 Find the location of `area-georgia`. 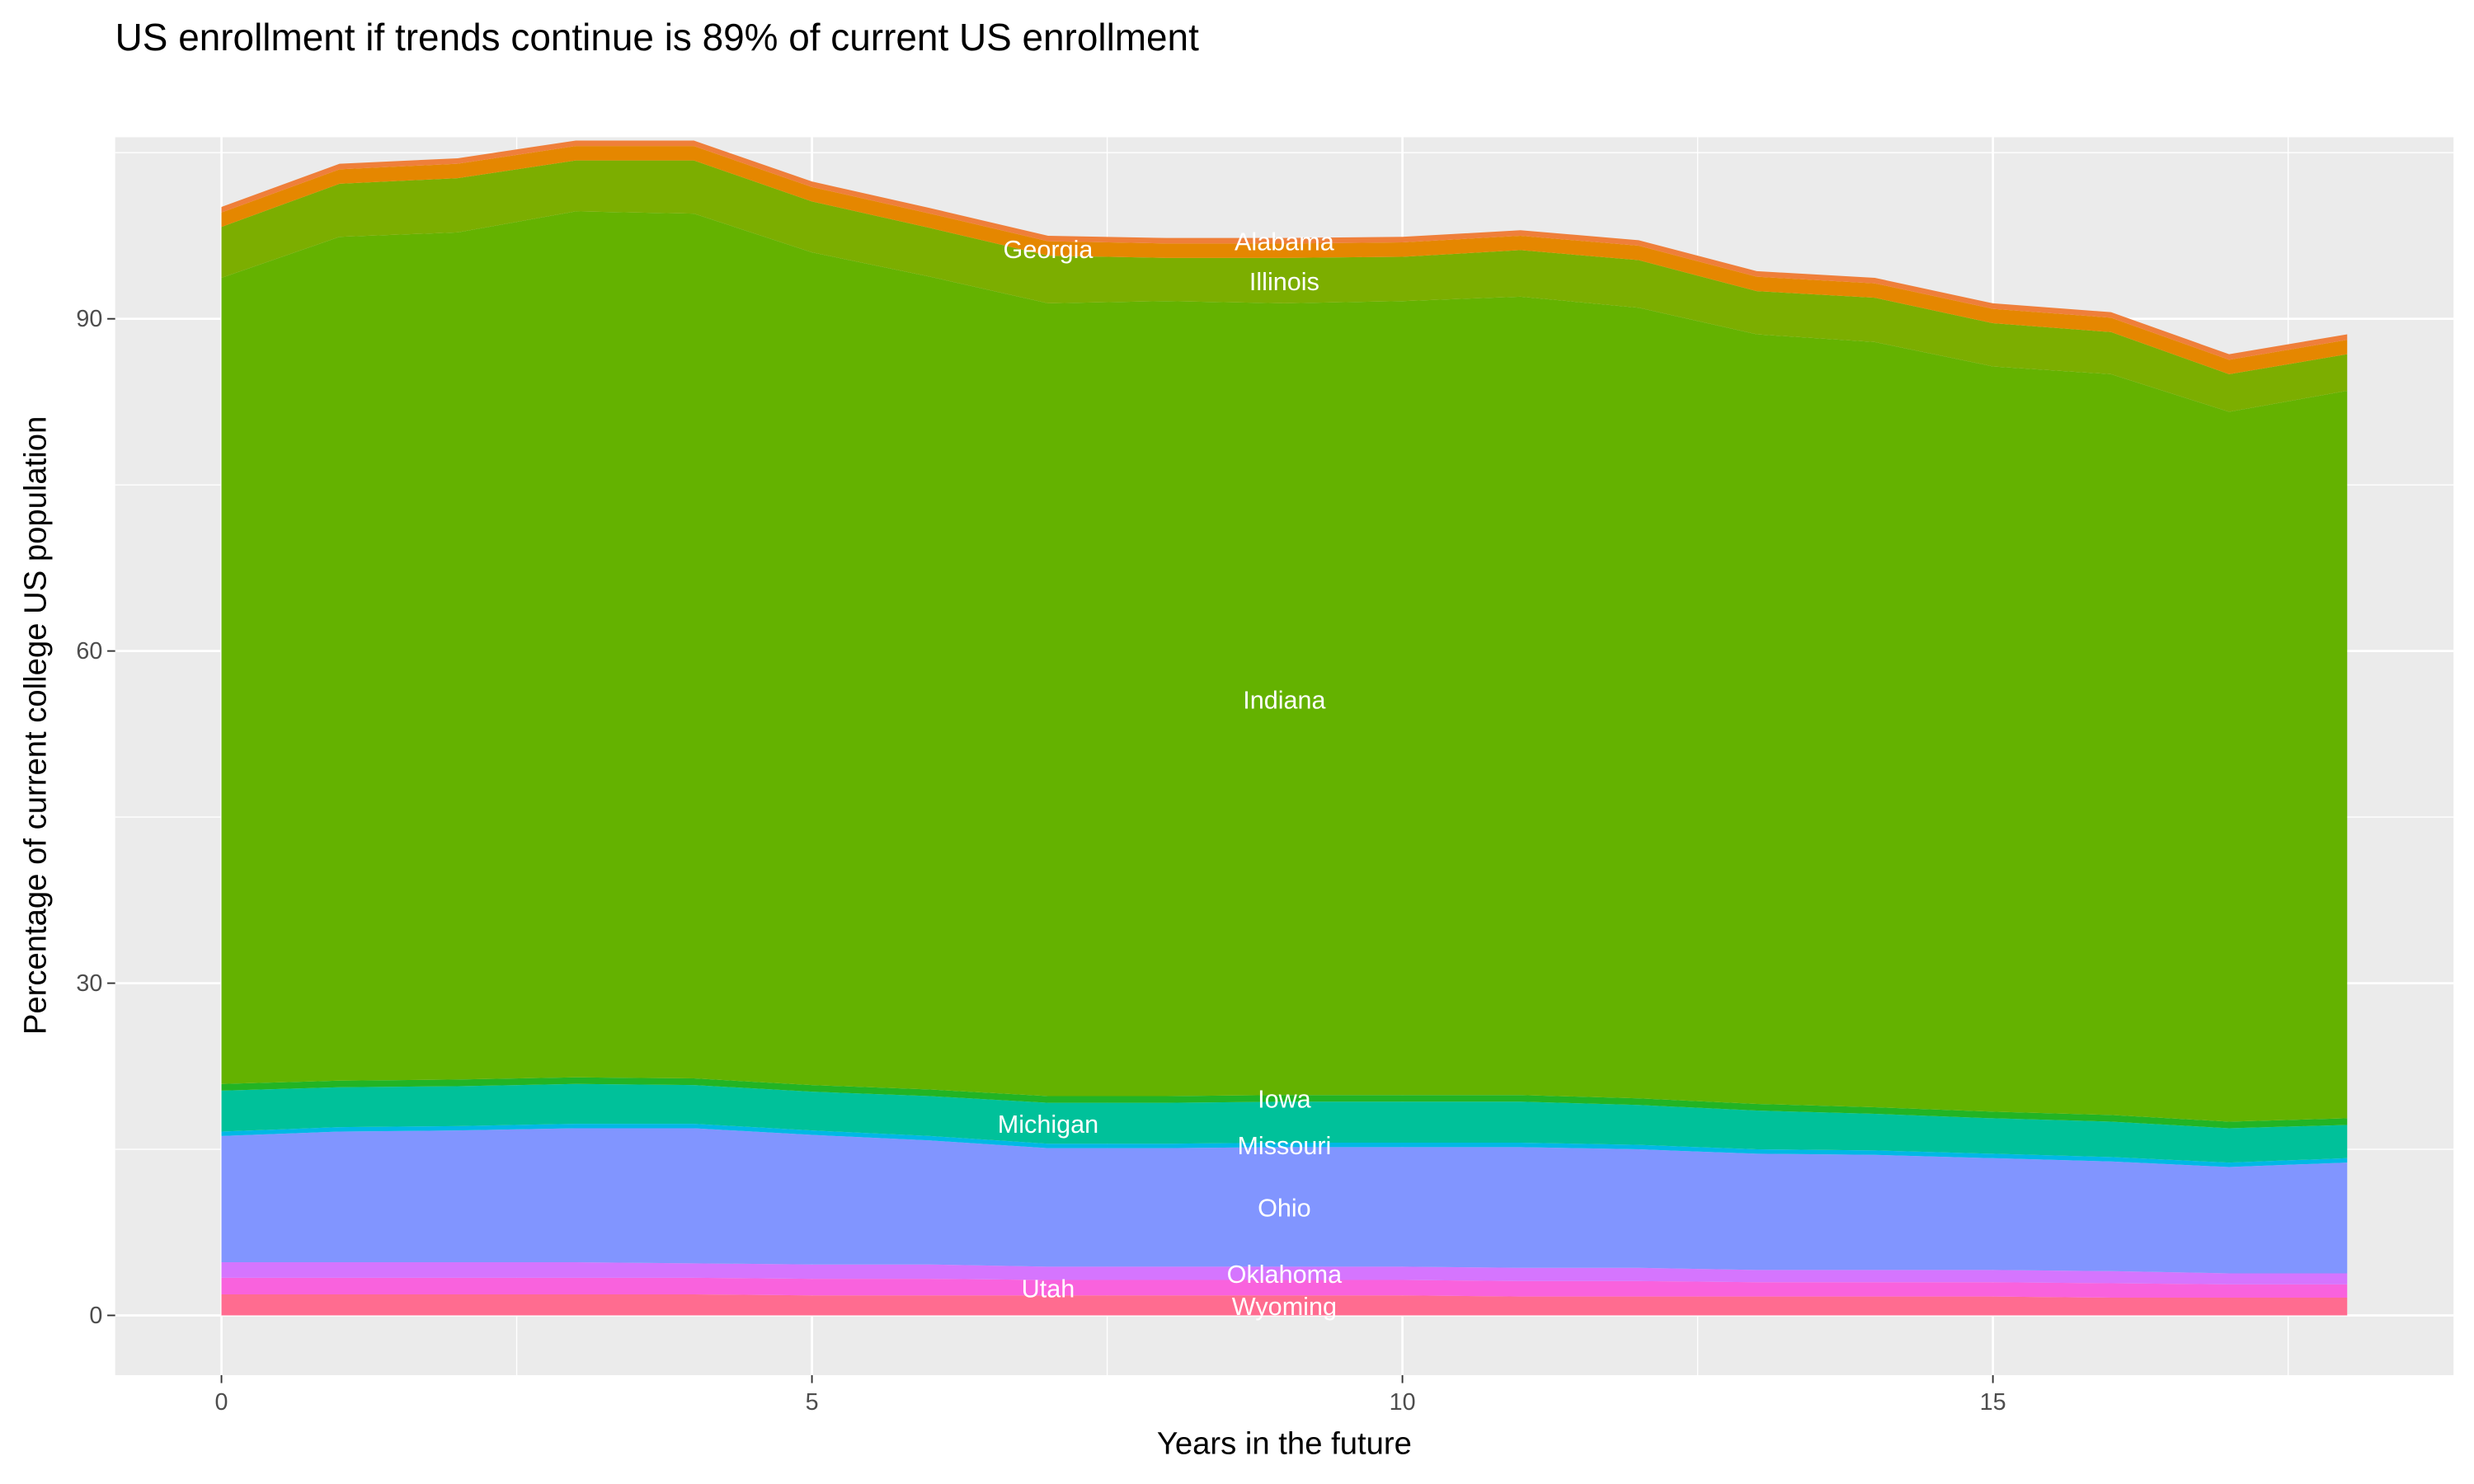

area-georgia is located at coordinates (1284, 260).